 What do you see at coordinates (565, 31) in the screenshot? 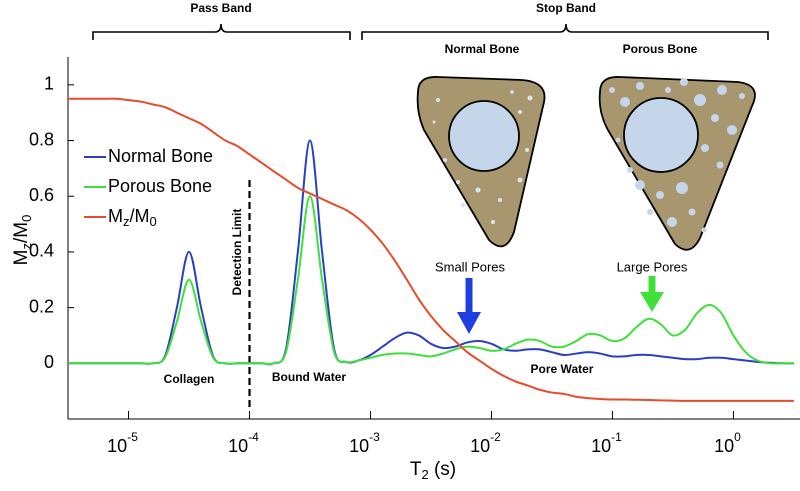
I see `stop-band-bracket` at bounding box center [565, 31].